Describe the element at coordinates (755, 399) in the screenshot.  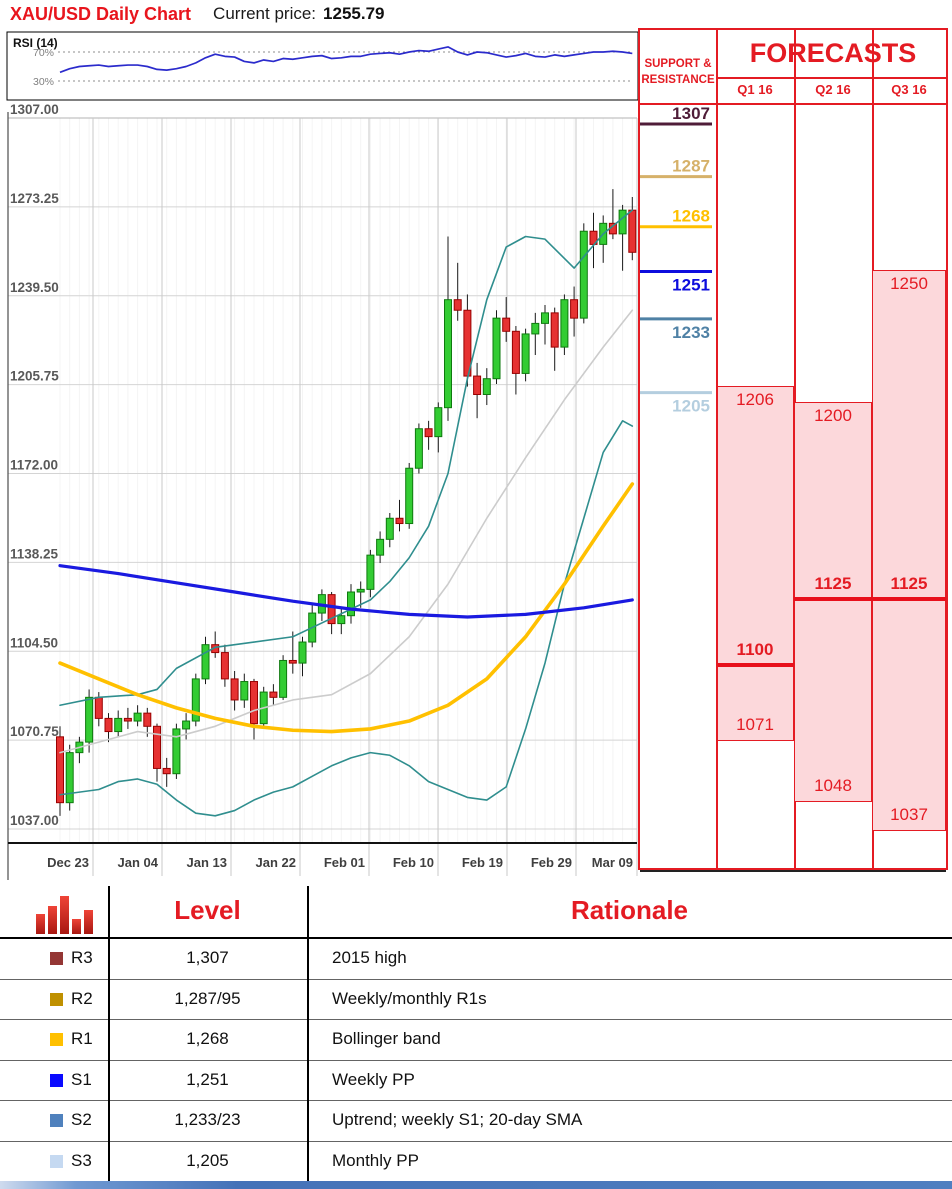
I see `forecast-top-value: 1206` at that location.